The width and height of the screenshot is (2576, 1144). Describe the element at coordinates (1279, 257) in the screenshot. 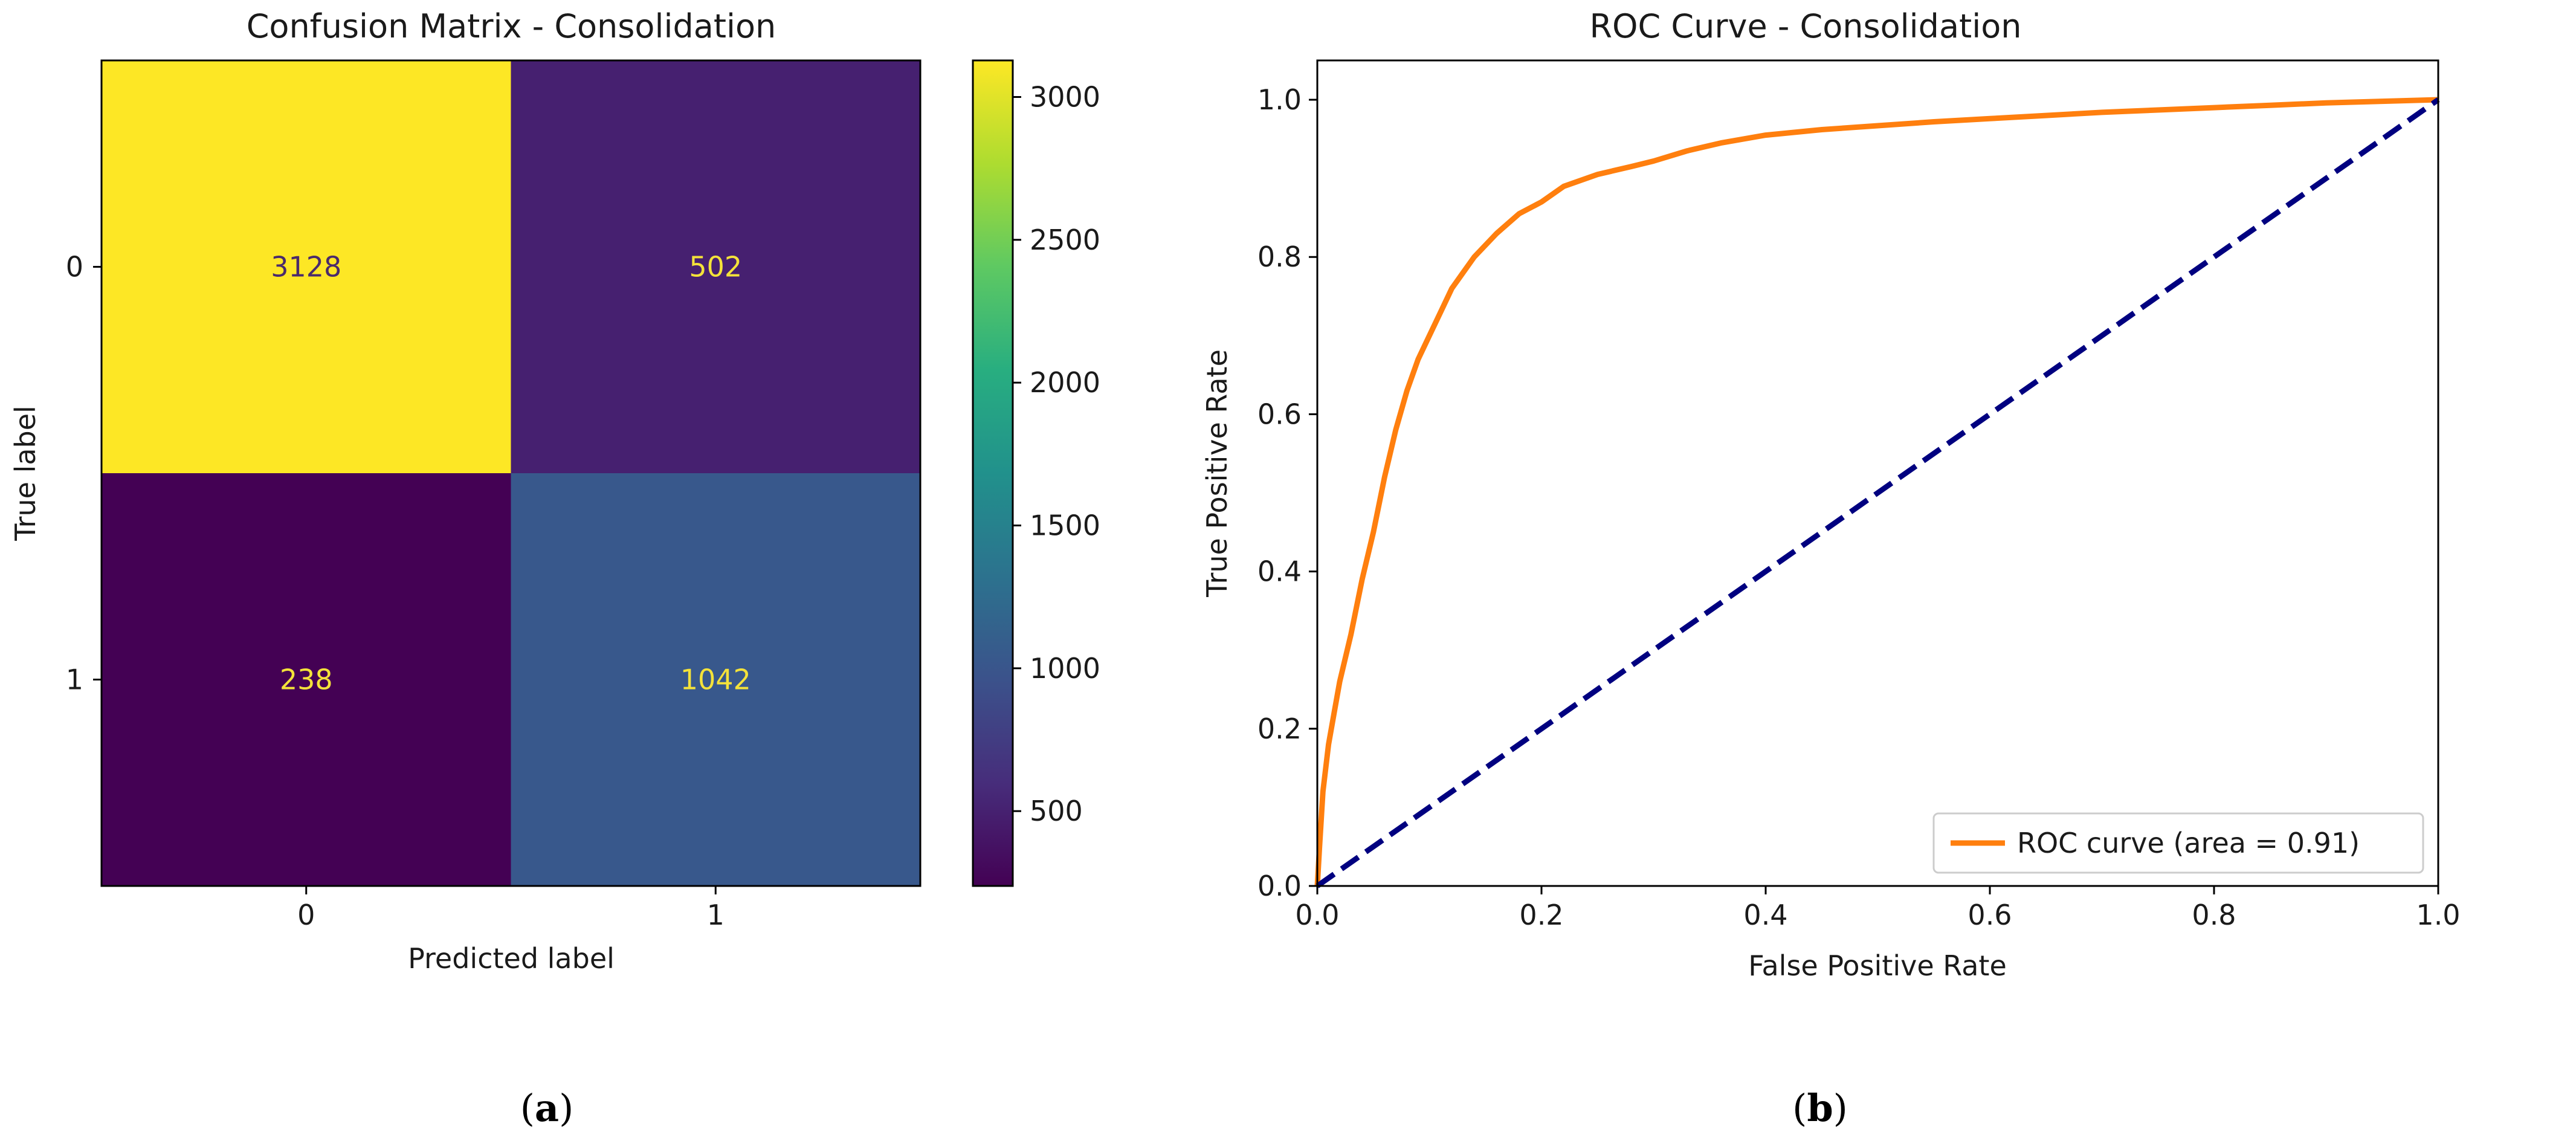

I see `roc-ytick-label: 0.8` at that location.